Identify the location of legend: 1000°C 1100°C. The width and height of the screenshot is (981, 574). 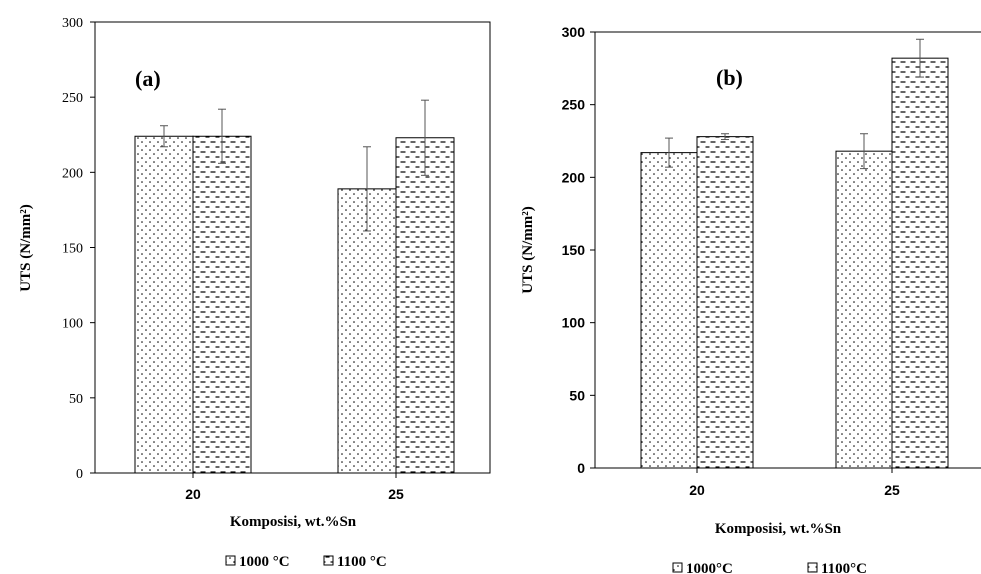
(769, 567).